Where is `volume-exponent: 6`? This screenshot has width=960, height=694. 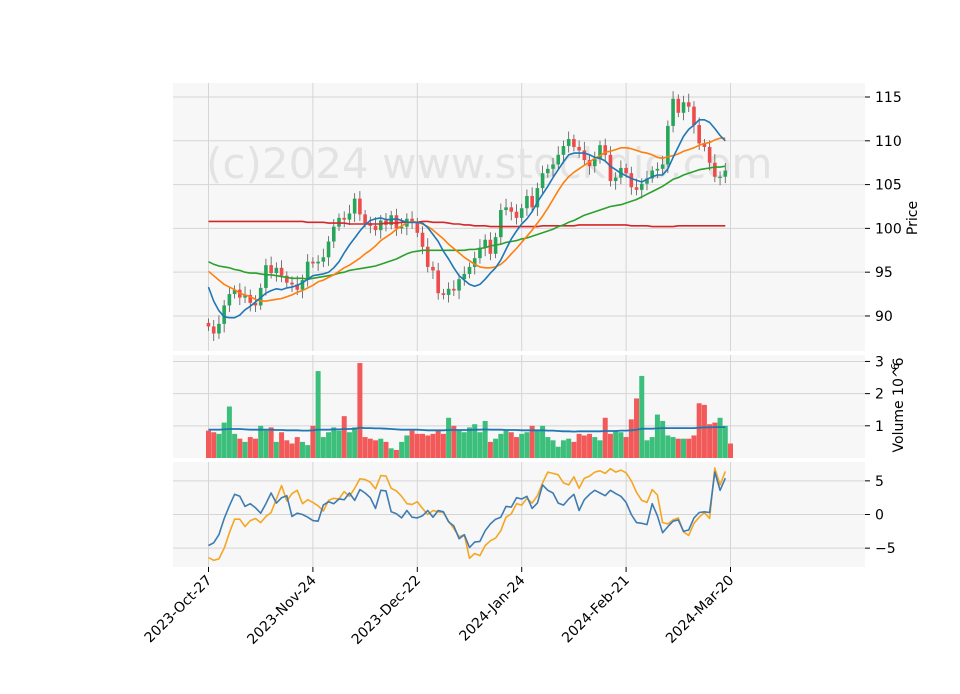 volume-exponent: 6 is located at coordinates (895, 366).